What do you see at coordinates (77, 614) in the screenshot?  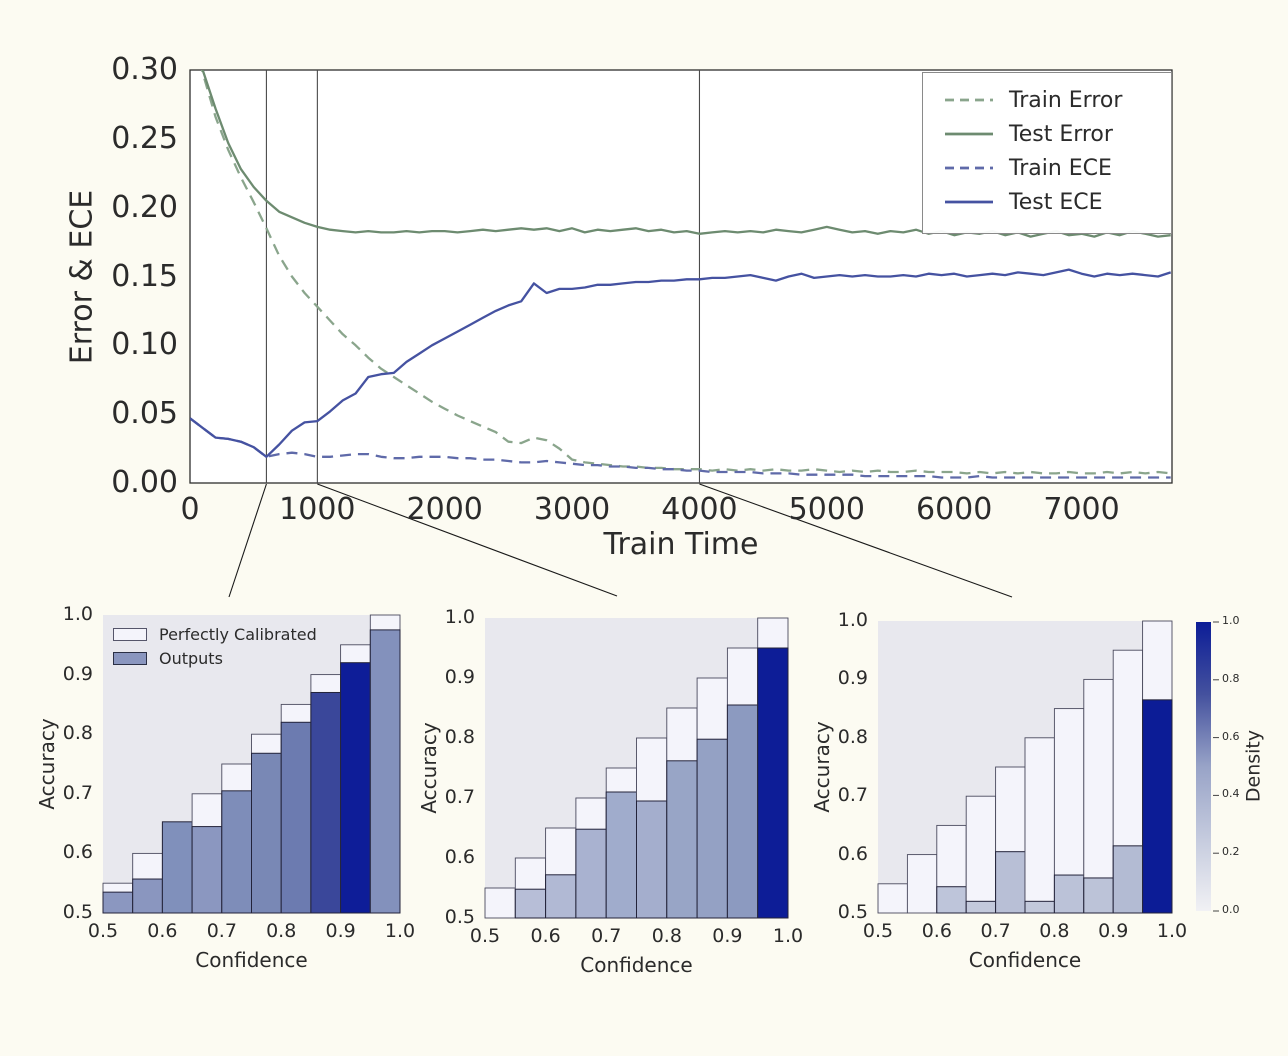 I see `subplot-1-ytick-1.0: 1.0` at bounding box center [77, 614].